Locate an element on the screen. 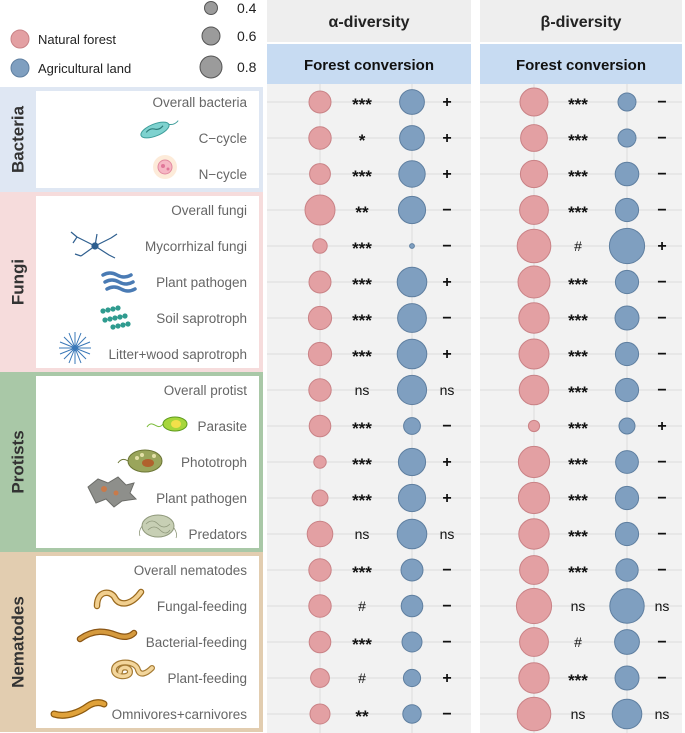 This screenshot has height=733, width=685. protists-group-label: Protists is located at coordinates (18, 461).